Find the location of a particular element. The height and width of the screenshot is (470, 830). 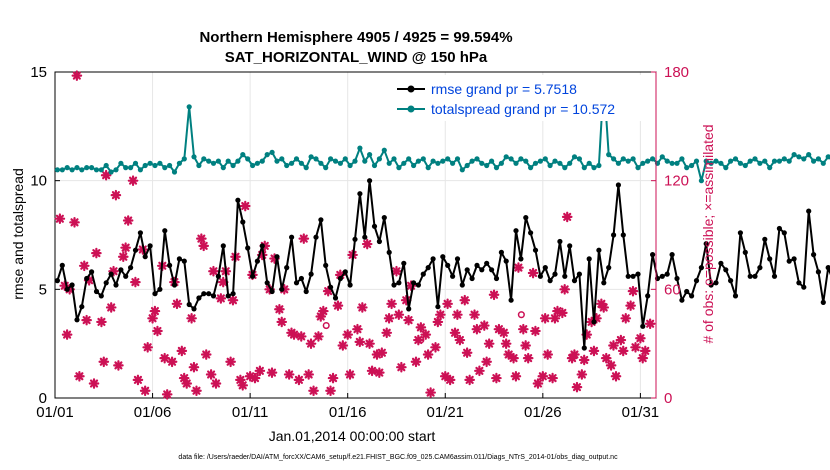

legend-totalspread-label: totalspread grand pr = 10.572 is located at coordinates (523, 109).